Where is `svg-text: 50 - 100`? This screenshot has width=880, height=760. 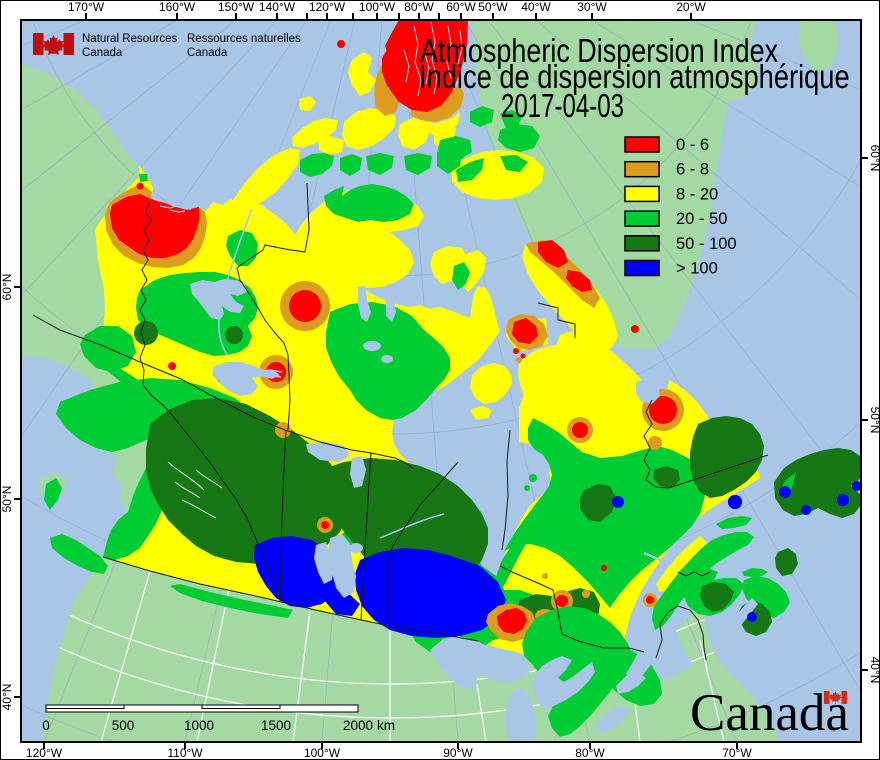 svg-text: 50 - 100 is located at coordinates (706, 244).